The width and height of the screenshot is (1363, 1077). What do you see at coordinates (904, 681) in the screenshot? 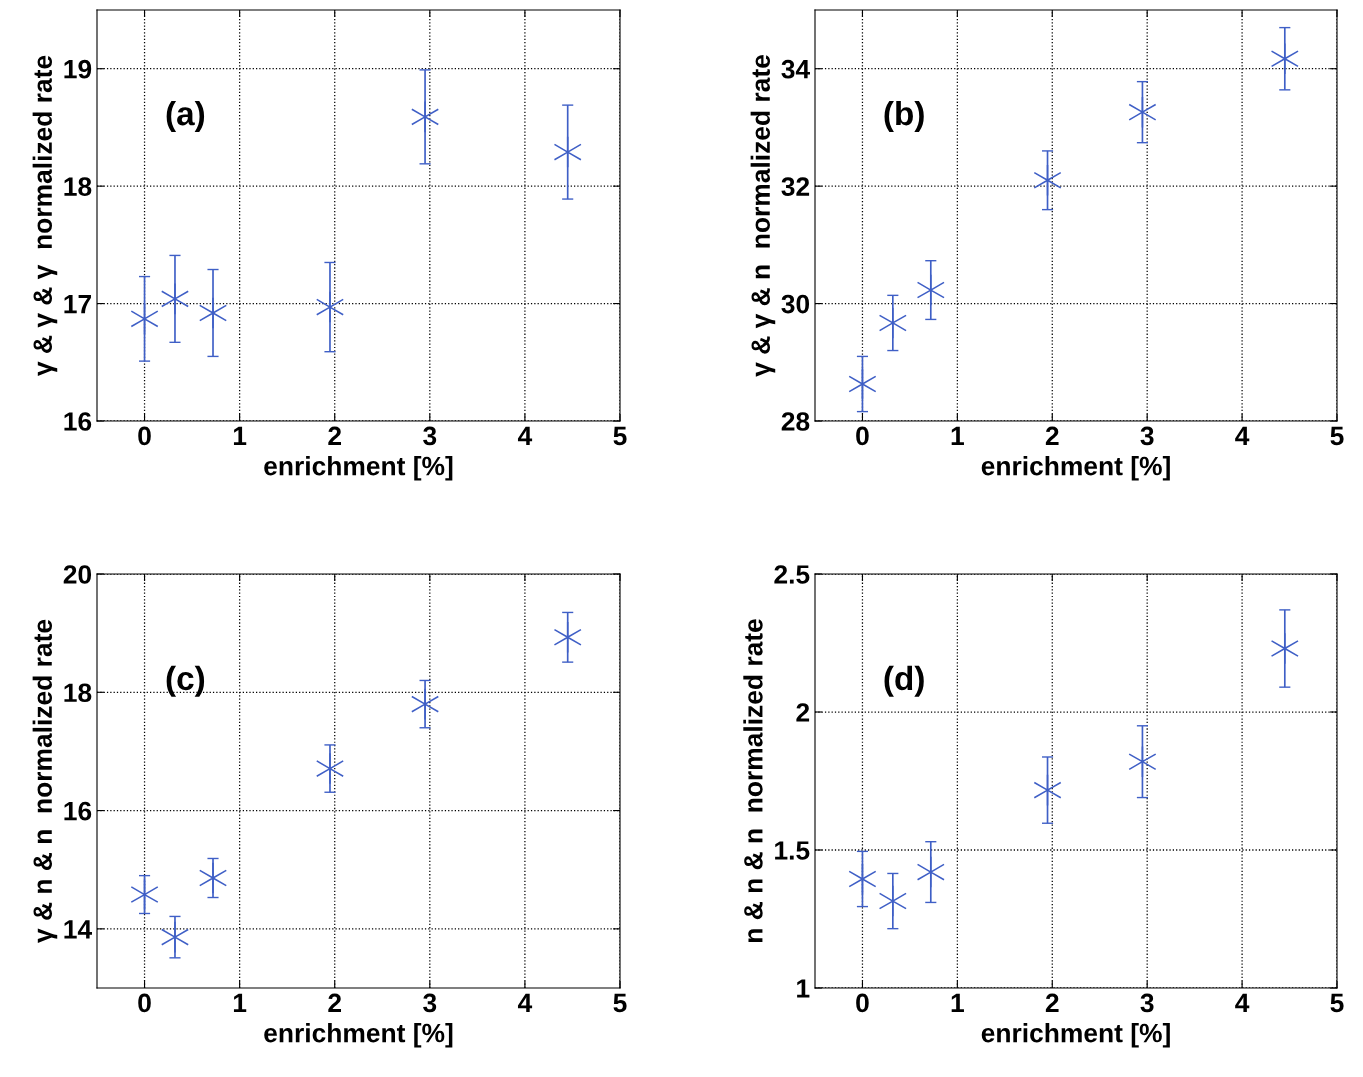
I see `annotation: (d)` at bounding box center [904, 681].